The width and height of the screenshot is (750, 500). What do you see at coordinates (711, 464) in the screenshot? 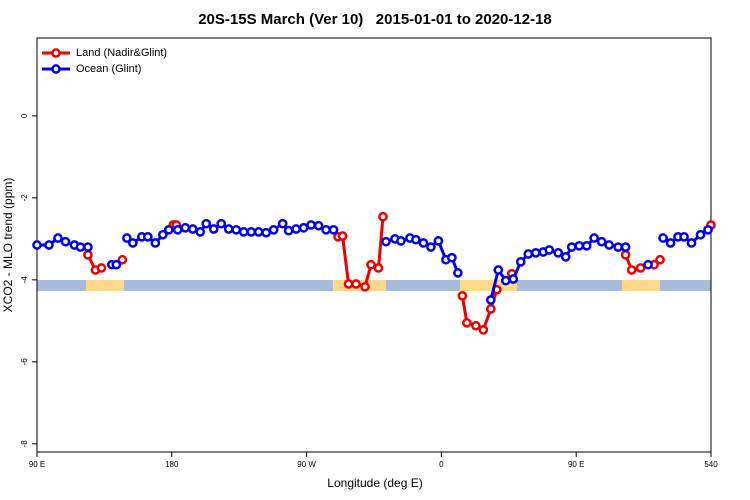
I see `x-tick-label: 540` at bounding box center [711, 464].